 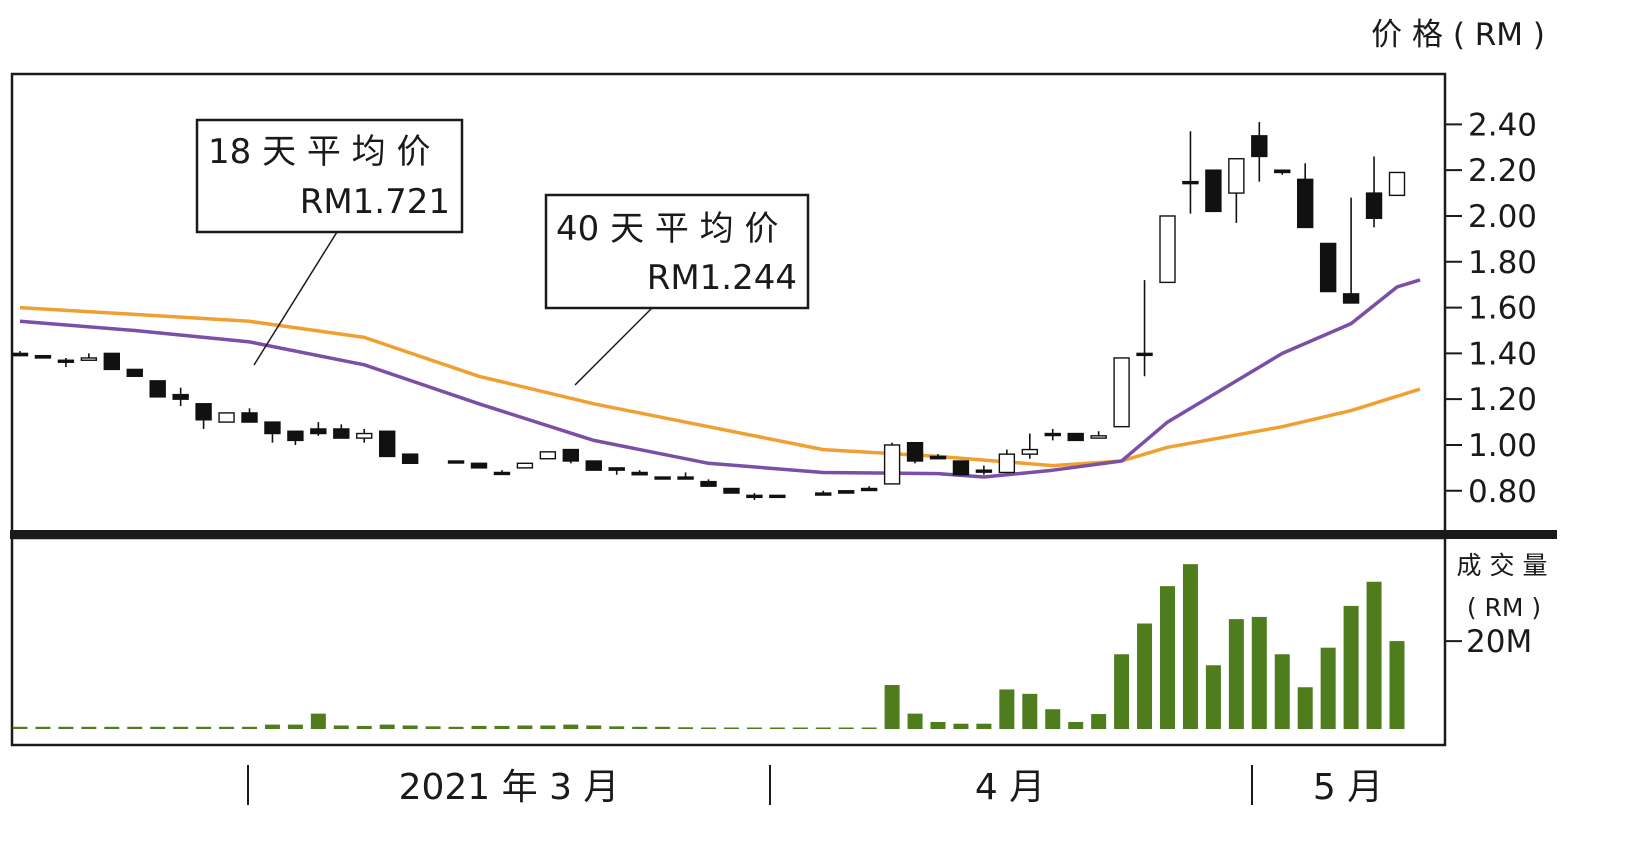 I want to click on panel-divider, so click(x=783, y=534).